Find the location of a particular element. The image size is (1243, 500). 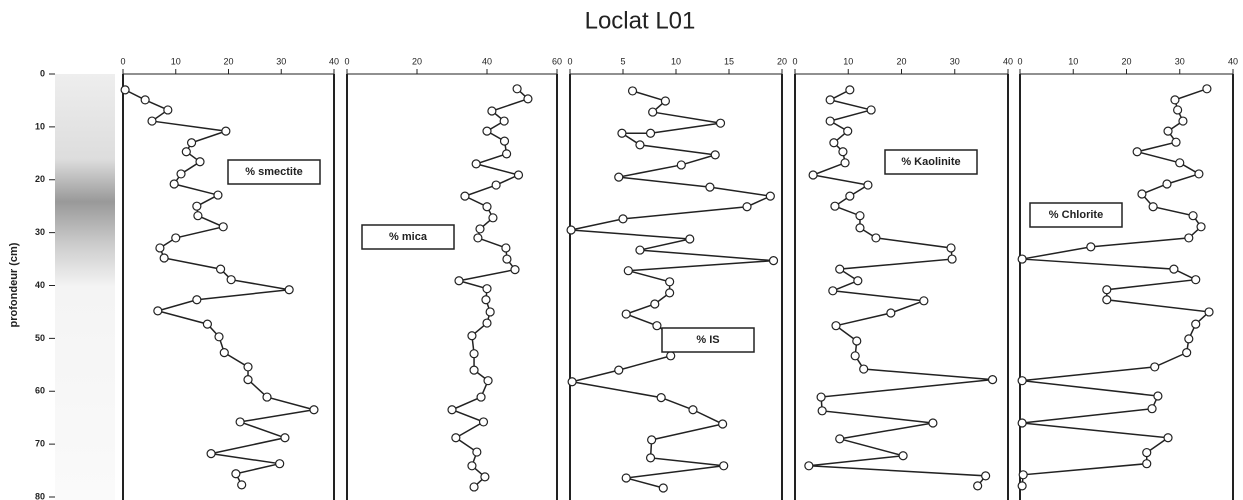

x-tick-label: 15 is located at coordinates (729, 61).